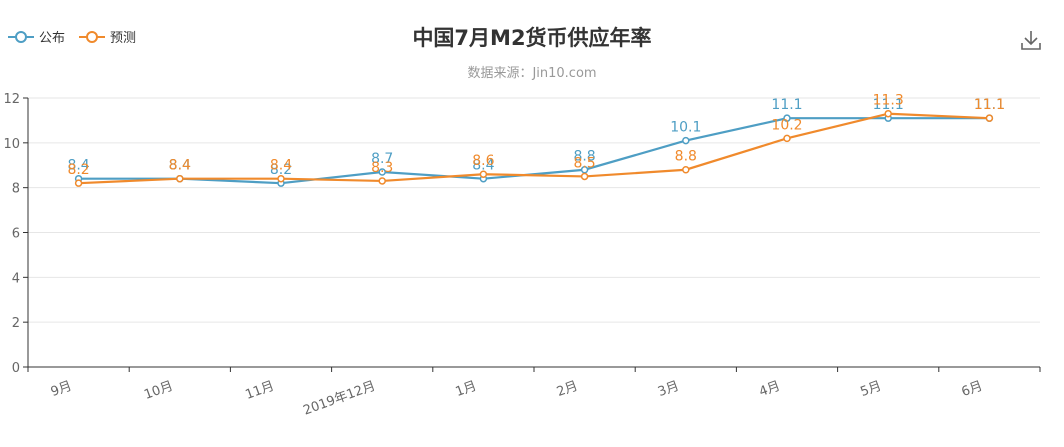  I want to click on legend-item-published: 公布, so click(36, 36).